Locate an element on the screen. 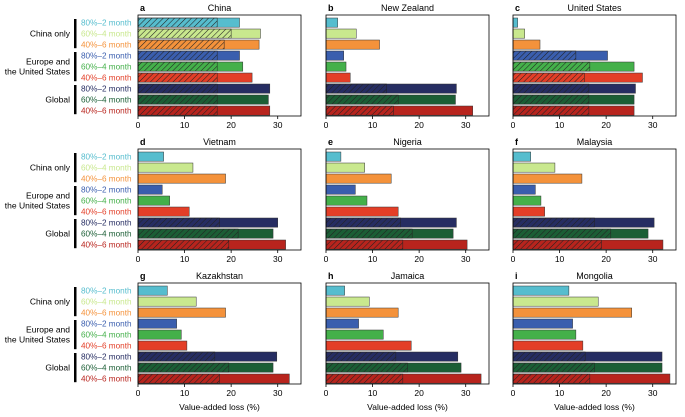  panel-letter: g is located at coordinates (143, 276).